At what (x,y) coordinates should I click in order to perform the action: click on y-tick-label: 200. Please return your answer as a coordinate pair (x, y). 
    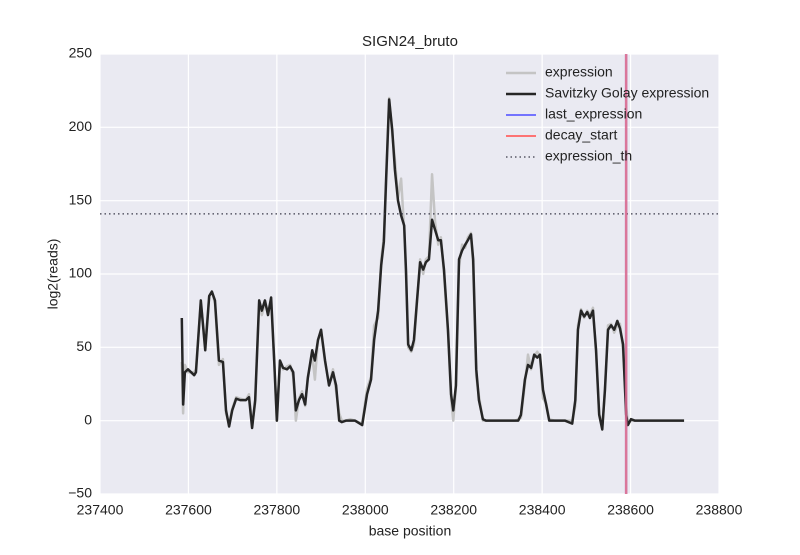
    Looking at the image, I should click on (81, 126).